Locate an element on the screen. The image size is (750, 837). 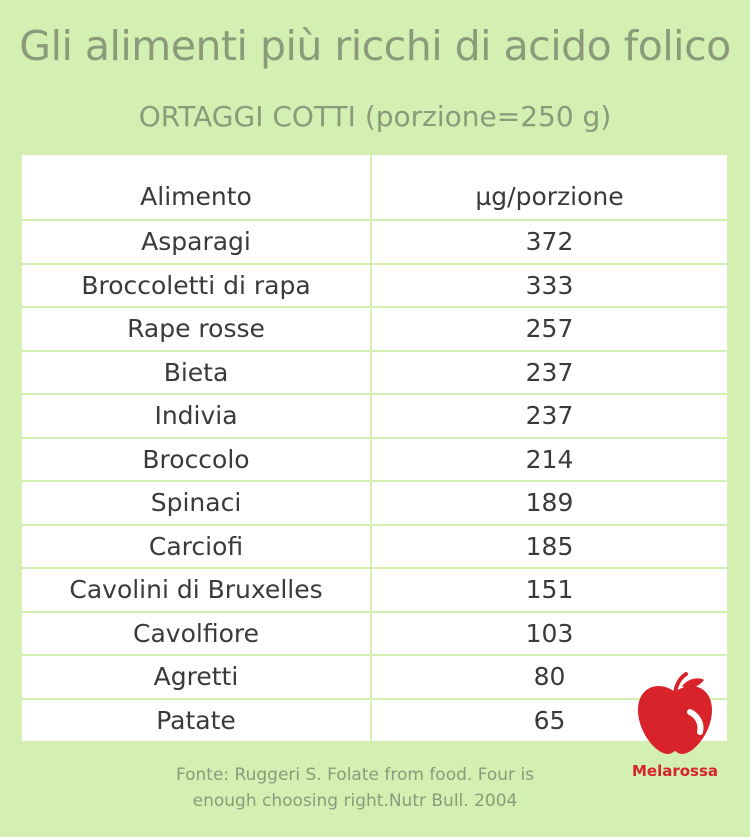
table-row: Rape rosse 257 is located at coordinates (374, 328).